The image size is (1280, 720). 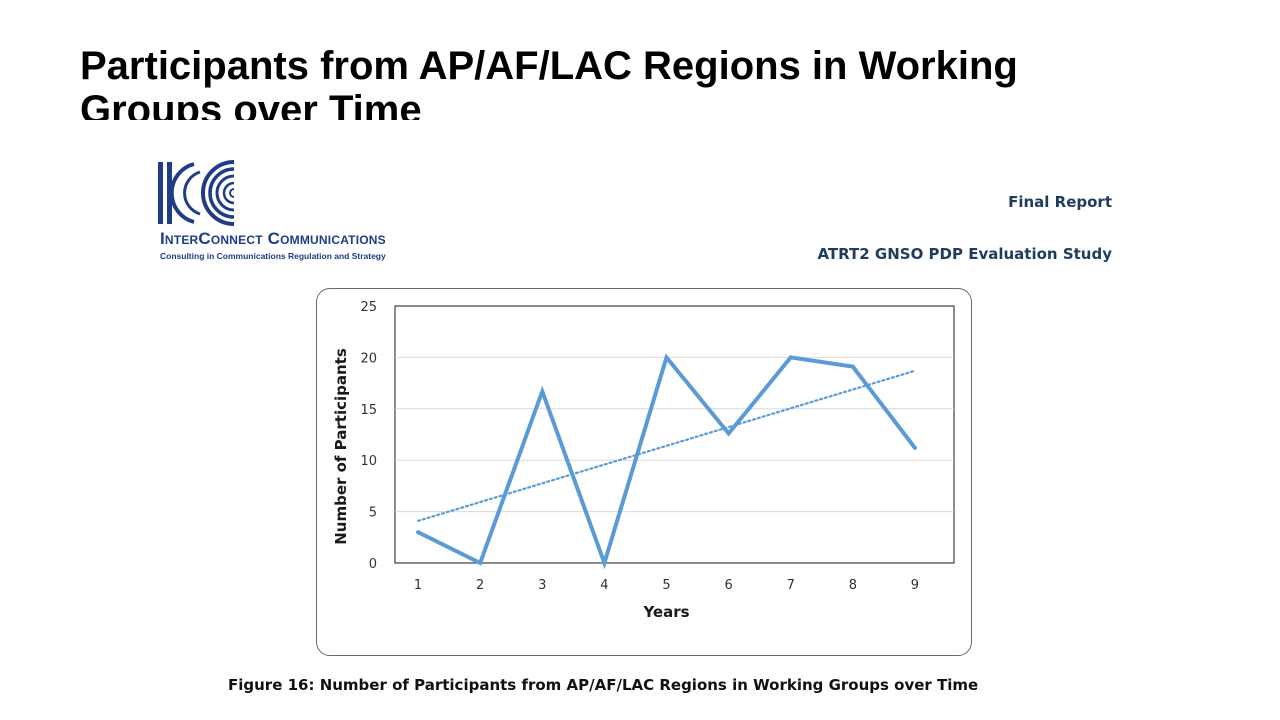 What do you see at coordinates (604, 585) in the screenshot?
I see `x-tick-label: 4` at bounding box center [604, 585].